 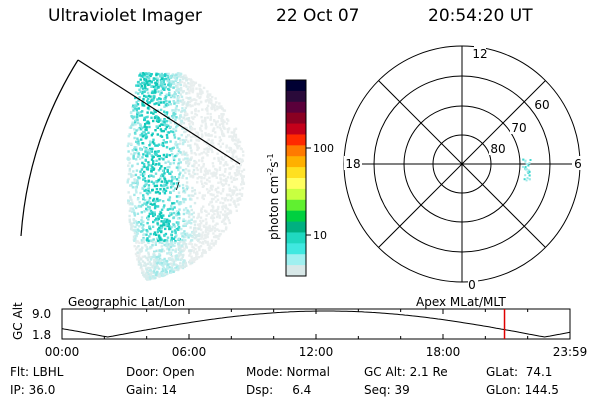 I want to click on timeline-right-title: Apex MLat/MLT, so click(x=461, y=302).